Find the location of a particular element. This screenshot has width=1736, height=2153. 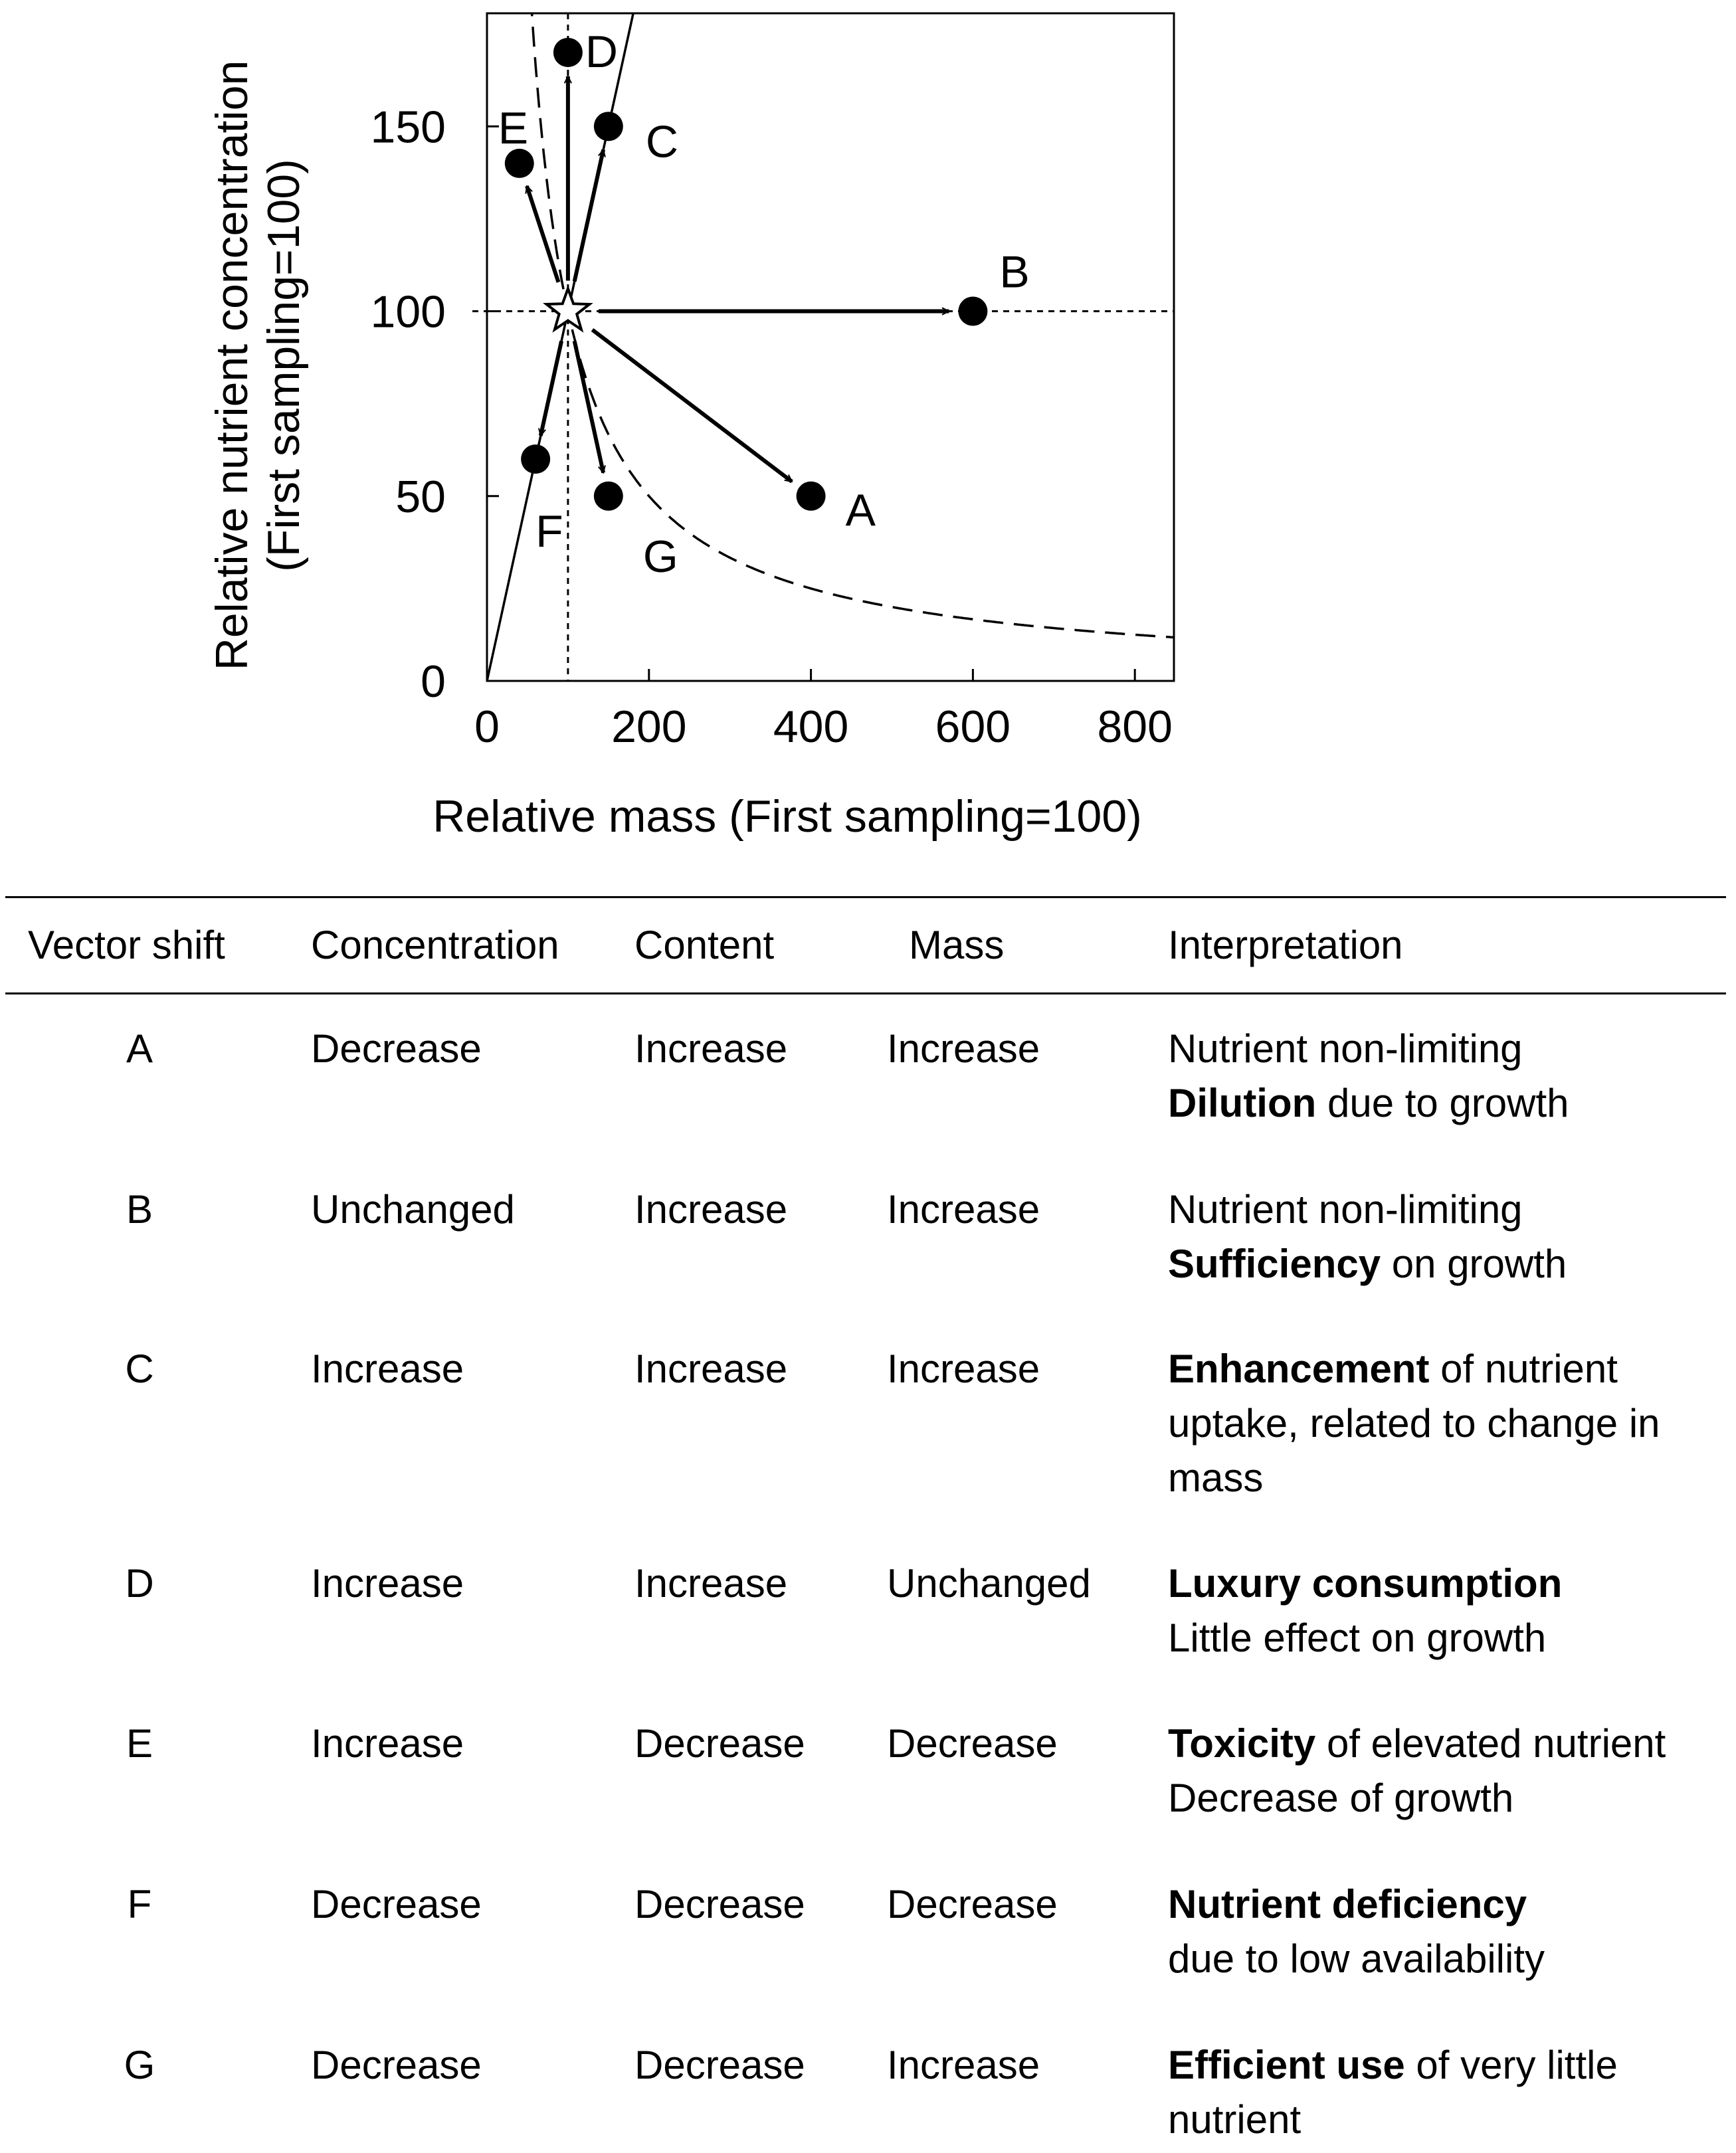

point-label-f: F is located at coordinates (549, 531).